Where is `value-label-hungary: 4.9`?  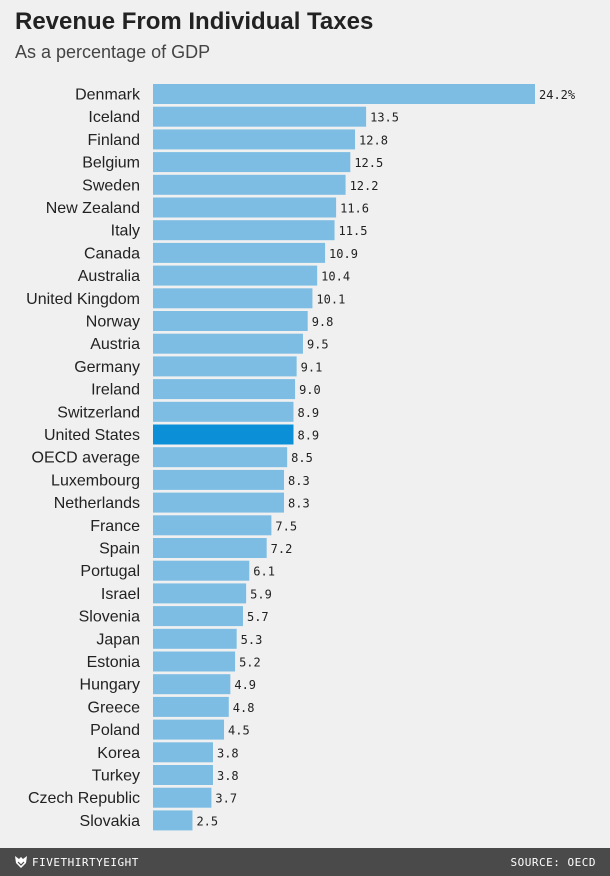
value-label-hungary: 4.9 is located at coordinates (245, 685).